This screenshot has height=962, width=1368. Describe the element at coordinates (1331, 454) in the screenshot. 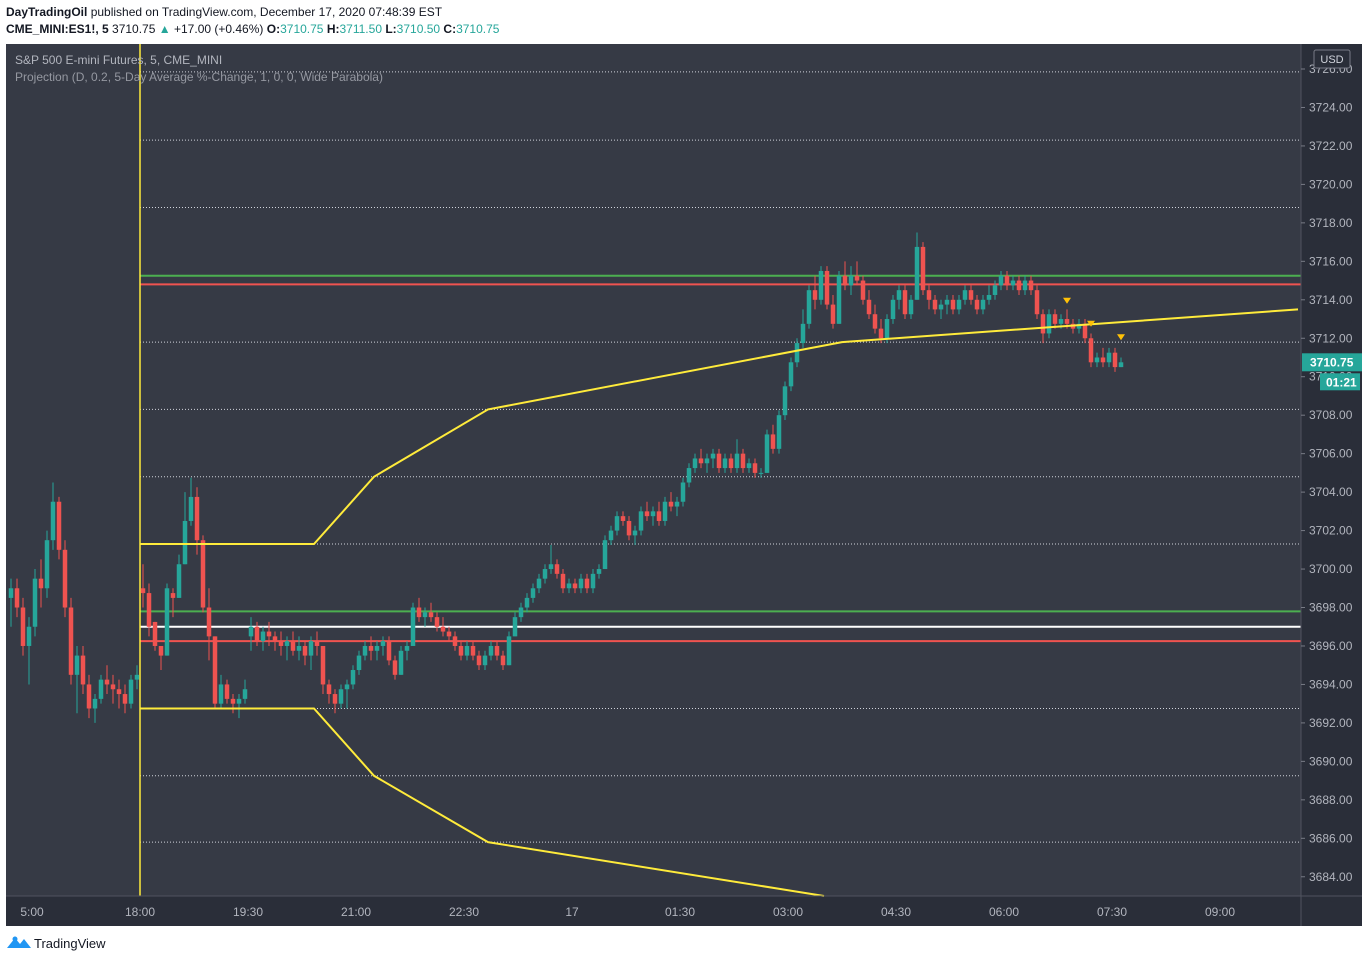

I see `price-tick-label: 3706.00` at that location.